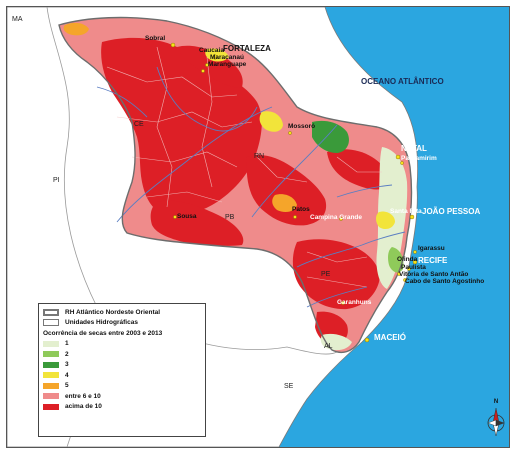 The image size is (514, 452). What do you see at coordinates (434, 274) in the screenshot?
I see `city-label-vitoria: Vitória de Santo Antão` at bounding box center [434, 274].